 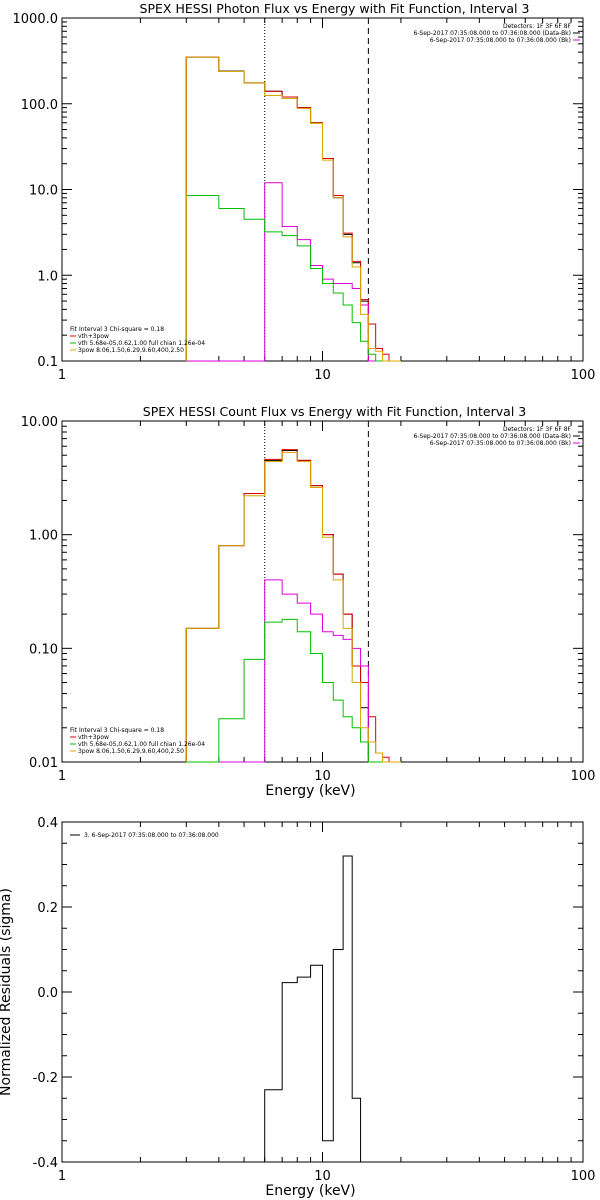 I want to click on plot3-ytick-label-1: -0.2, so click(x=45, y=1078).